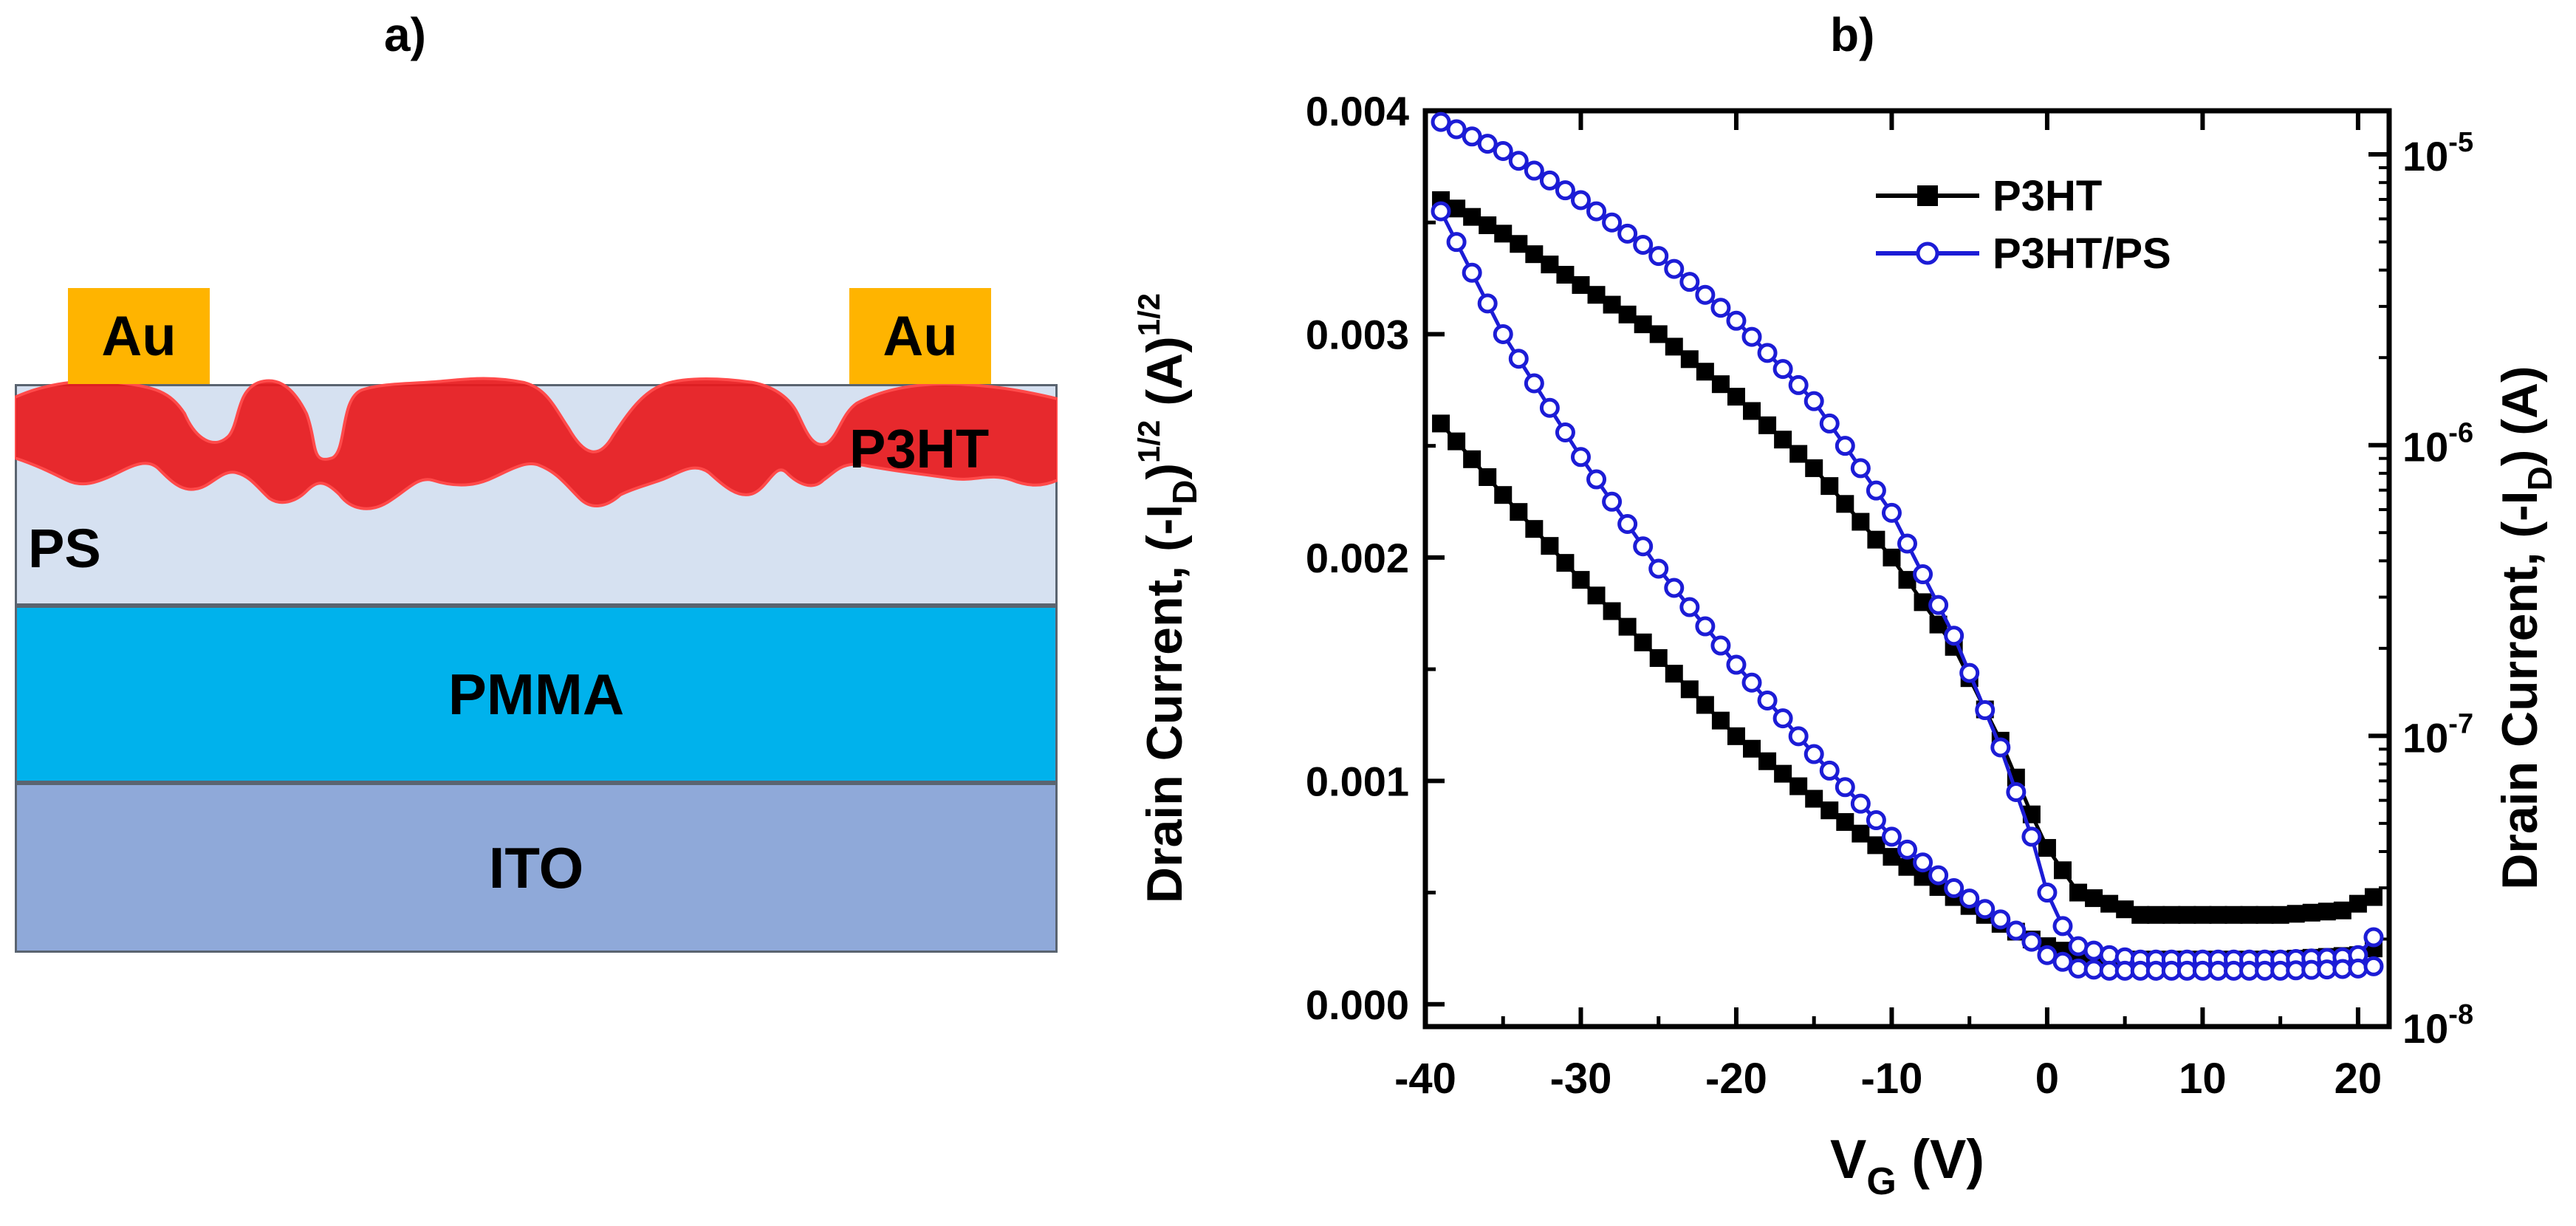 The image size is (2576, 1226). I want to click on p3ht-layer-label: P3HT, so click(919, 449).